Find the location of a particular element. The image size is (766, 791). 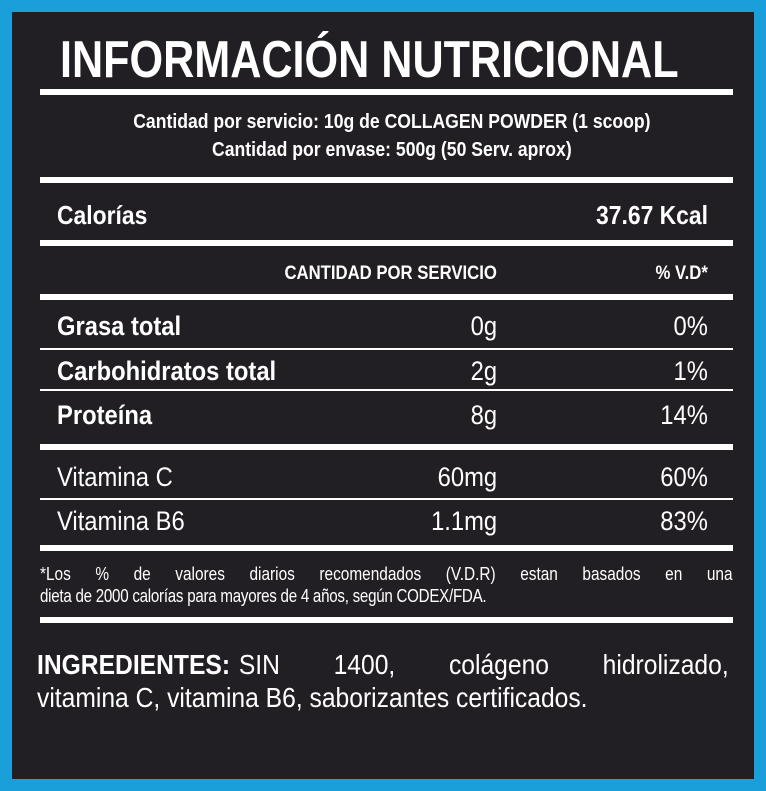

header-daily-value: % V.D* is located at coordinates (681, 273).